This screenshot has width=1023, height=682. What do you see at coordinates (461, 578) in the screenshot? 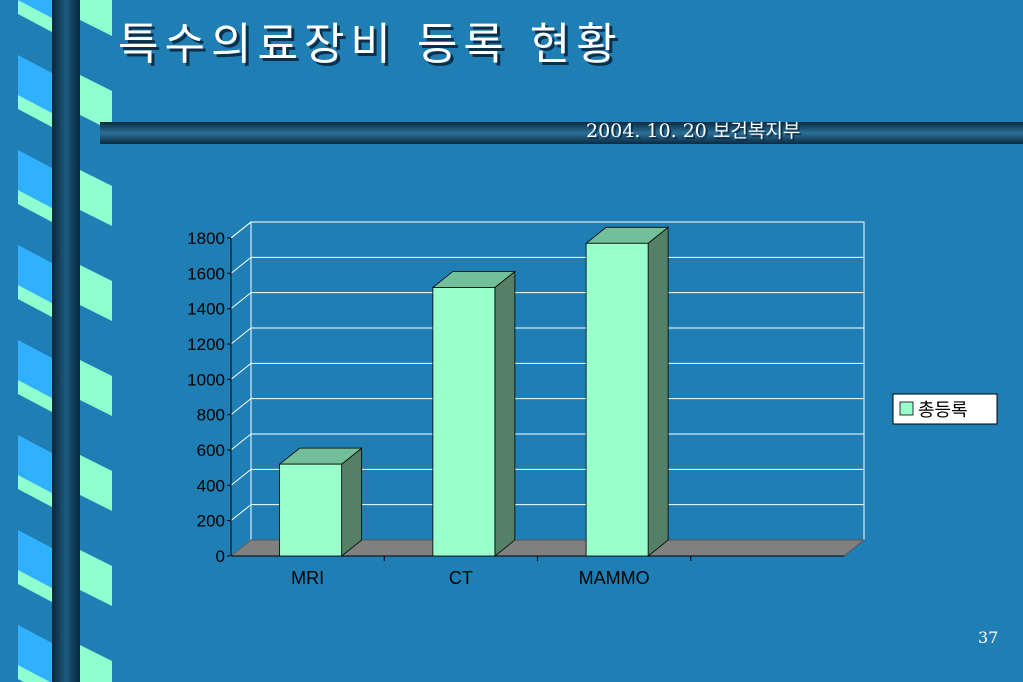
I see `x-tick-label: CT` at bounding box center [461, 578].